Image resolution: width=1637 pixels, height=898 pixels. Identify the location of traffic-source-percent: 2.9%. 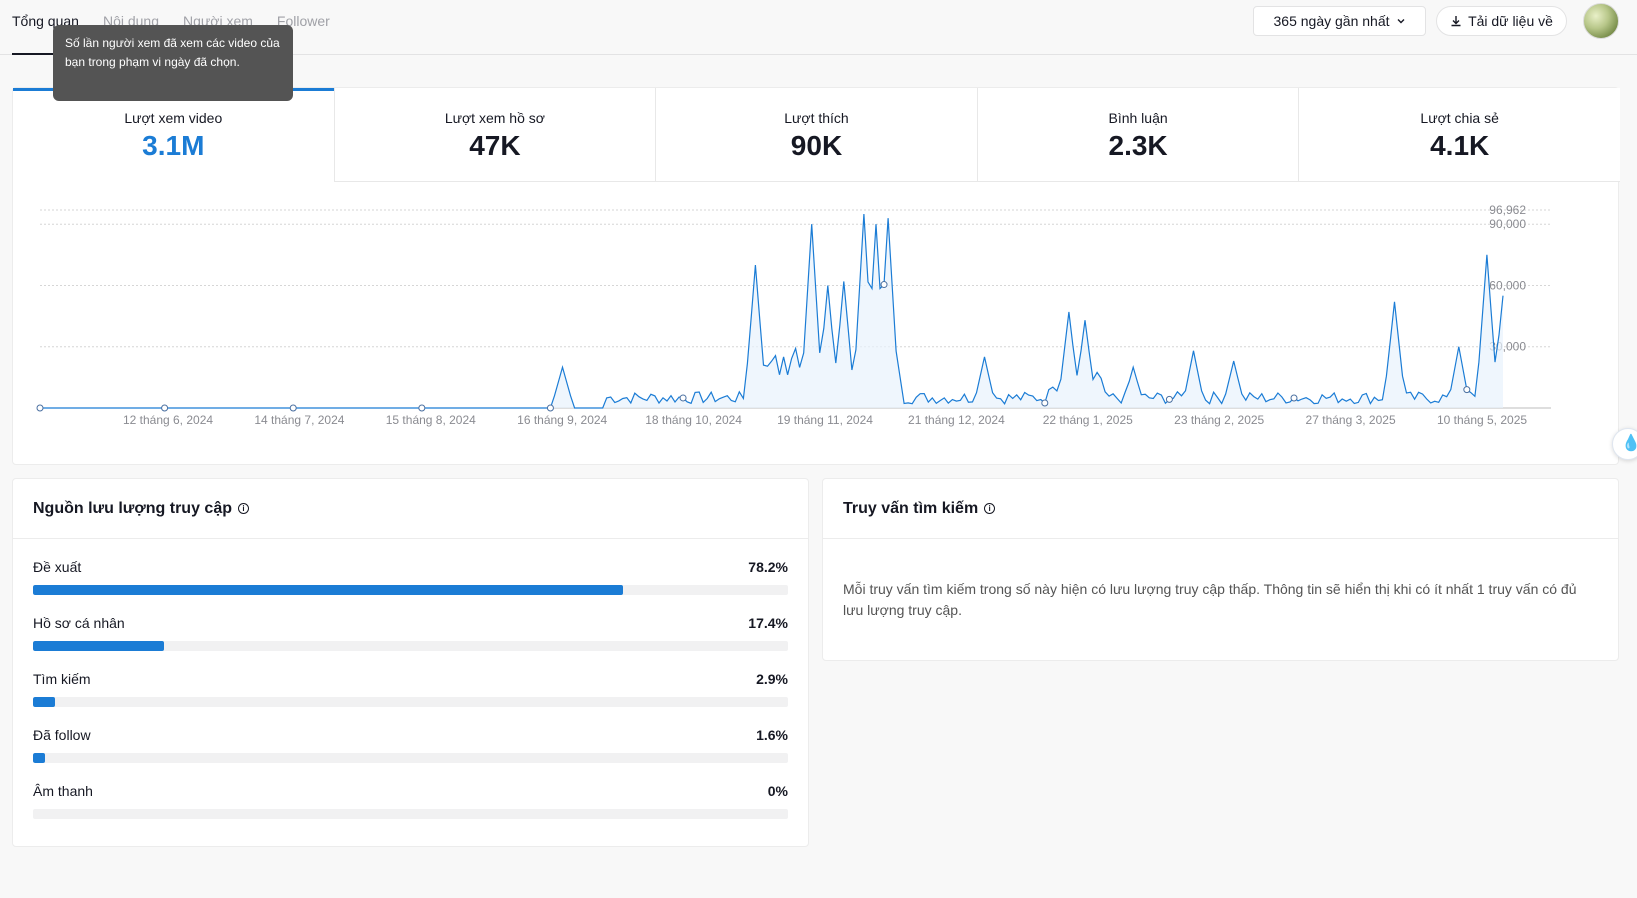
(772, 679).